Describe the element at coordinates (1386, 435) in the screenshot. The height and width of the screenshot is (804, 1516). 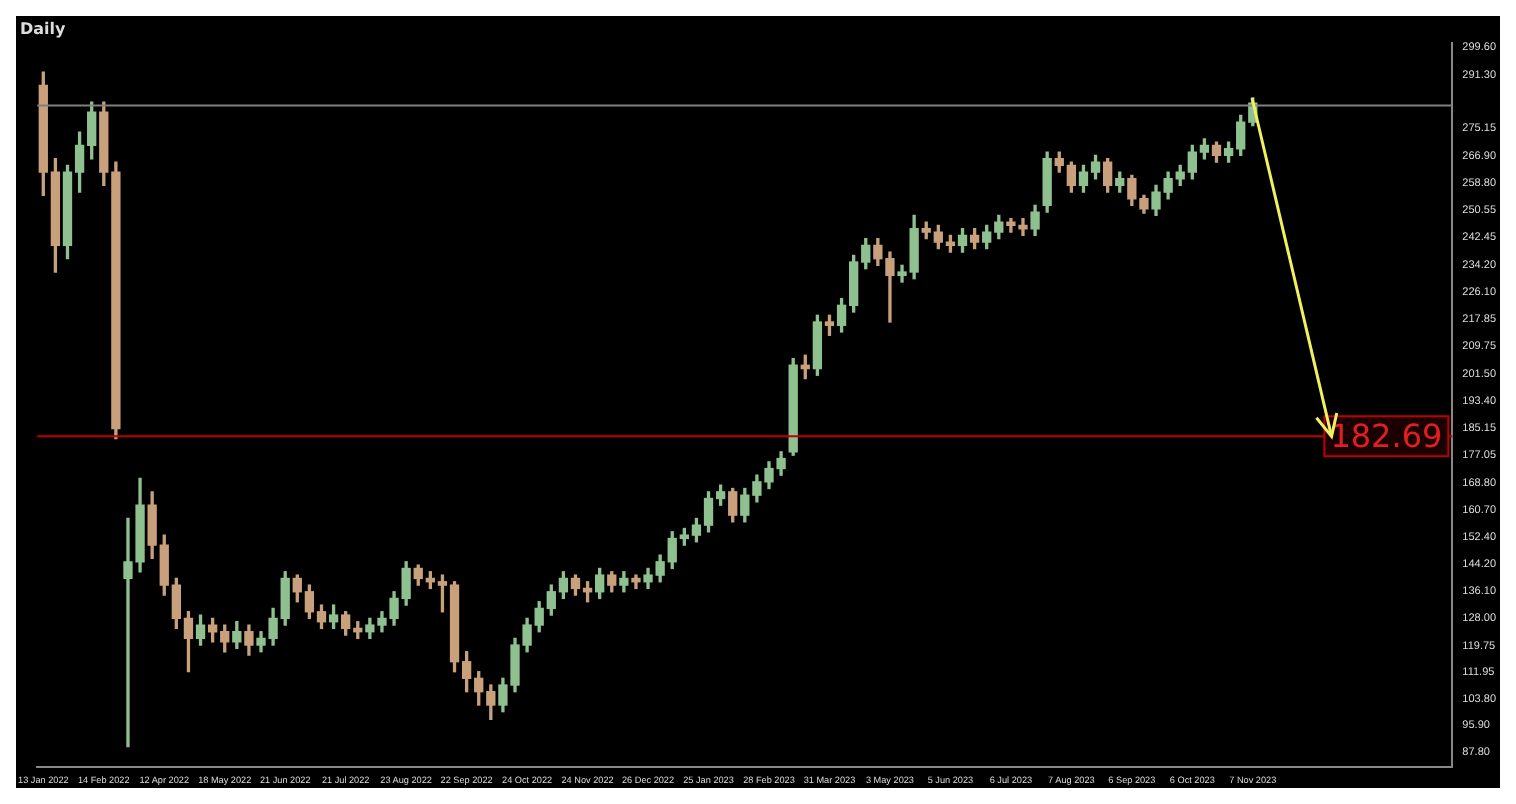
I see `ref-line-label: 182.69` at that location.